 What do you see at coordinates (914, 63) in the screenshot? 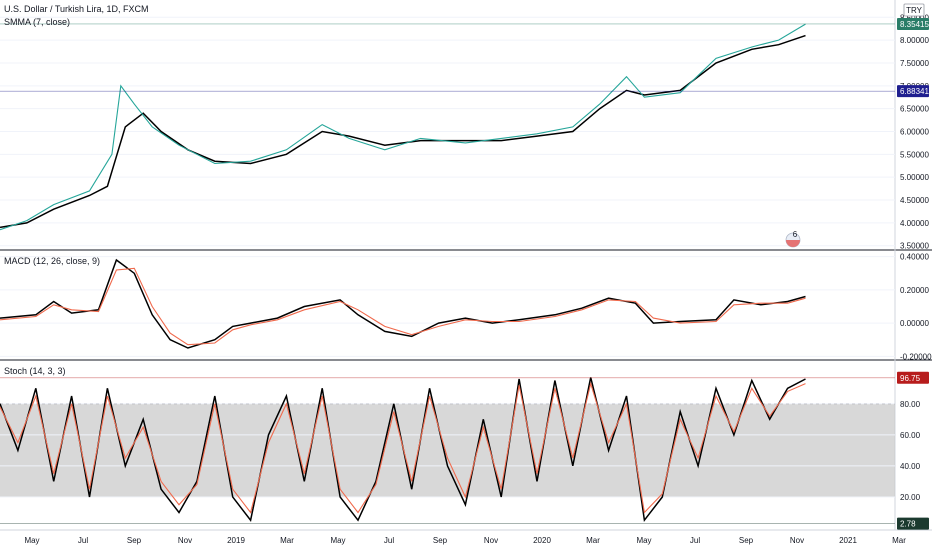
I see `y-tick-label: 7.50000` at bounding box center [914, 63].